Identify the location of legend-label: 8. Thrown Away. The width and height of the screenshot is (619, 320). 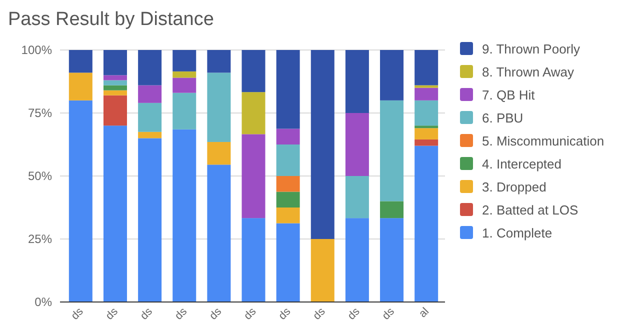
(528, 72).